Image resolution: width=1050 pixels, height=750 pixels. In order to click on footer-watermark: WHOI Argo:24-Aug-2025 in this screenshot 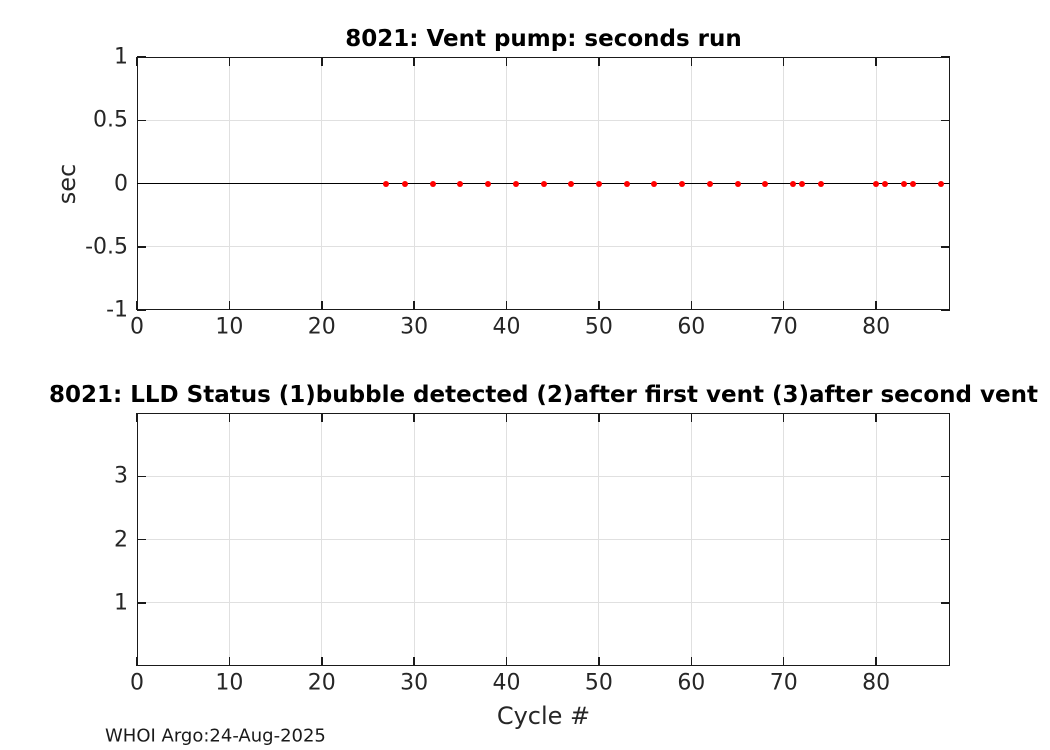, I will do `click(215, 736)`.